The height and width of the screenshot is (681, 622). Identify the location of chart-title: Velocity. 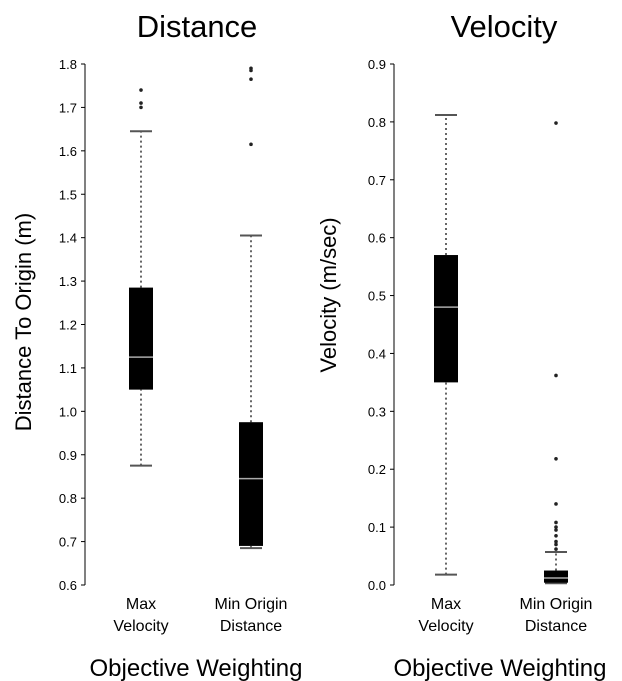
(504, 26).